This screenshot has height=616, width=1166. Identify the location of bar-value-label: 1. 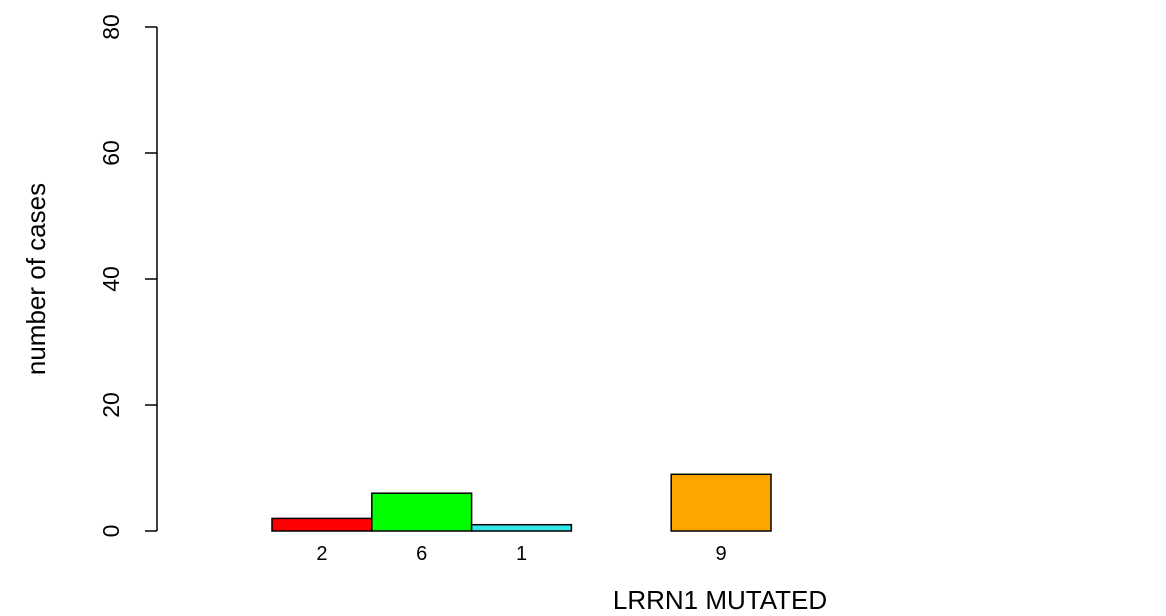
(521, 554).